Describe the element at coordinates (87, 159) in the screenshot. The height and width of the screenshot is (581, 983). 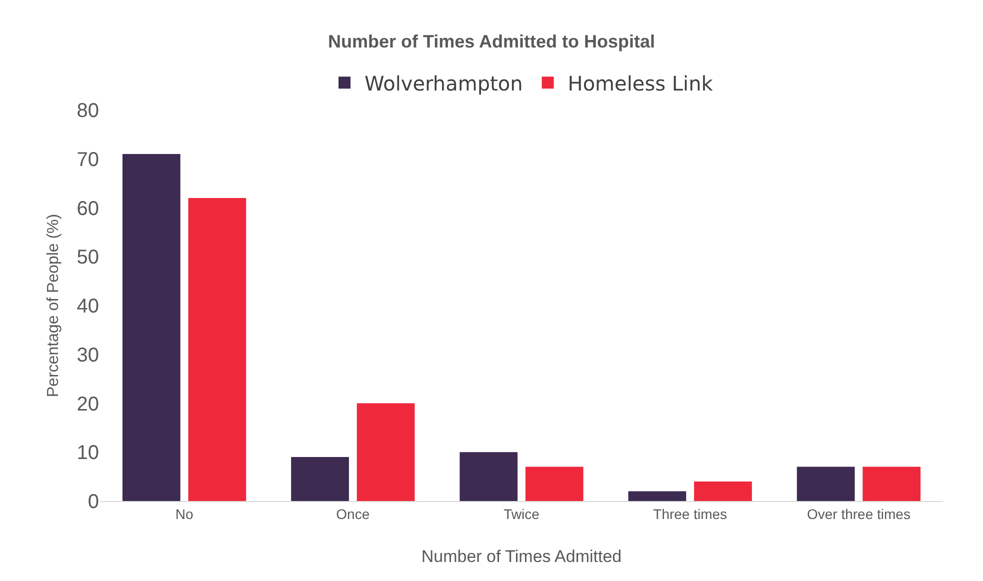
I see `y-tick-label: 70` at that location.